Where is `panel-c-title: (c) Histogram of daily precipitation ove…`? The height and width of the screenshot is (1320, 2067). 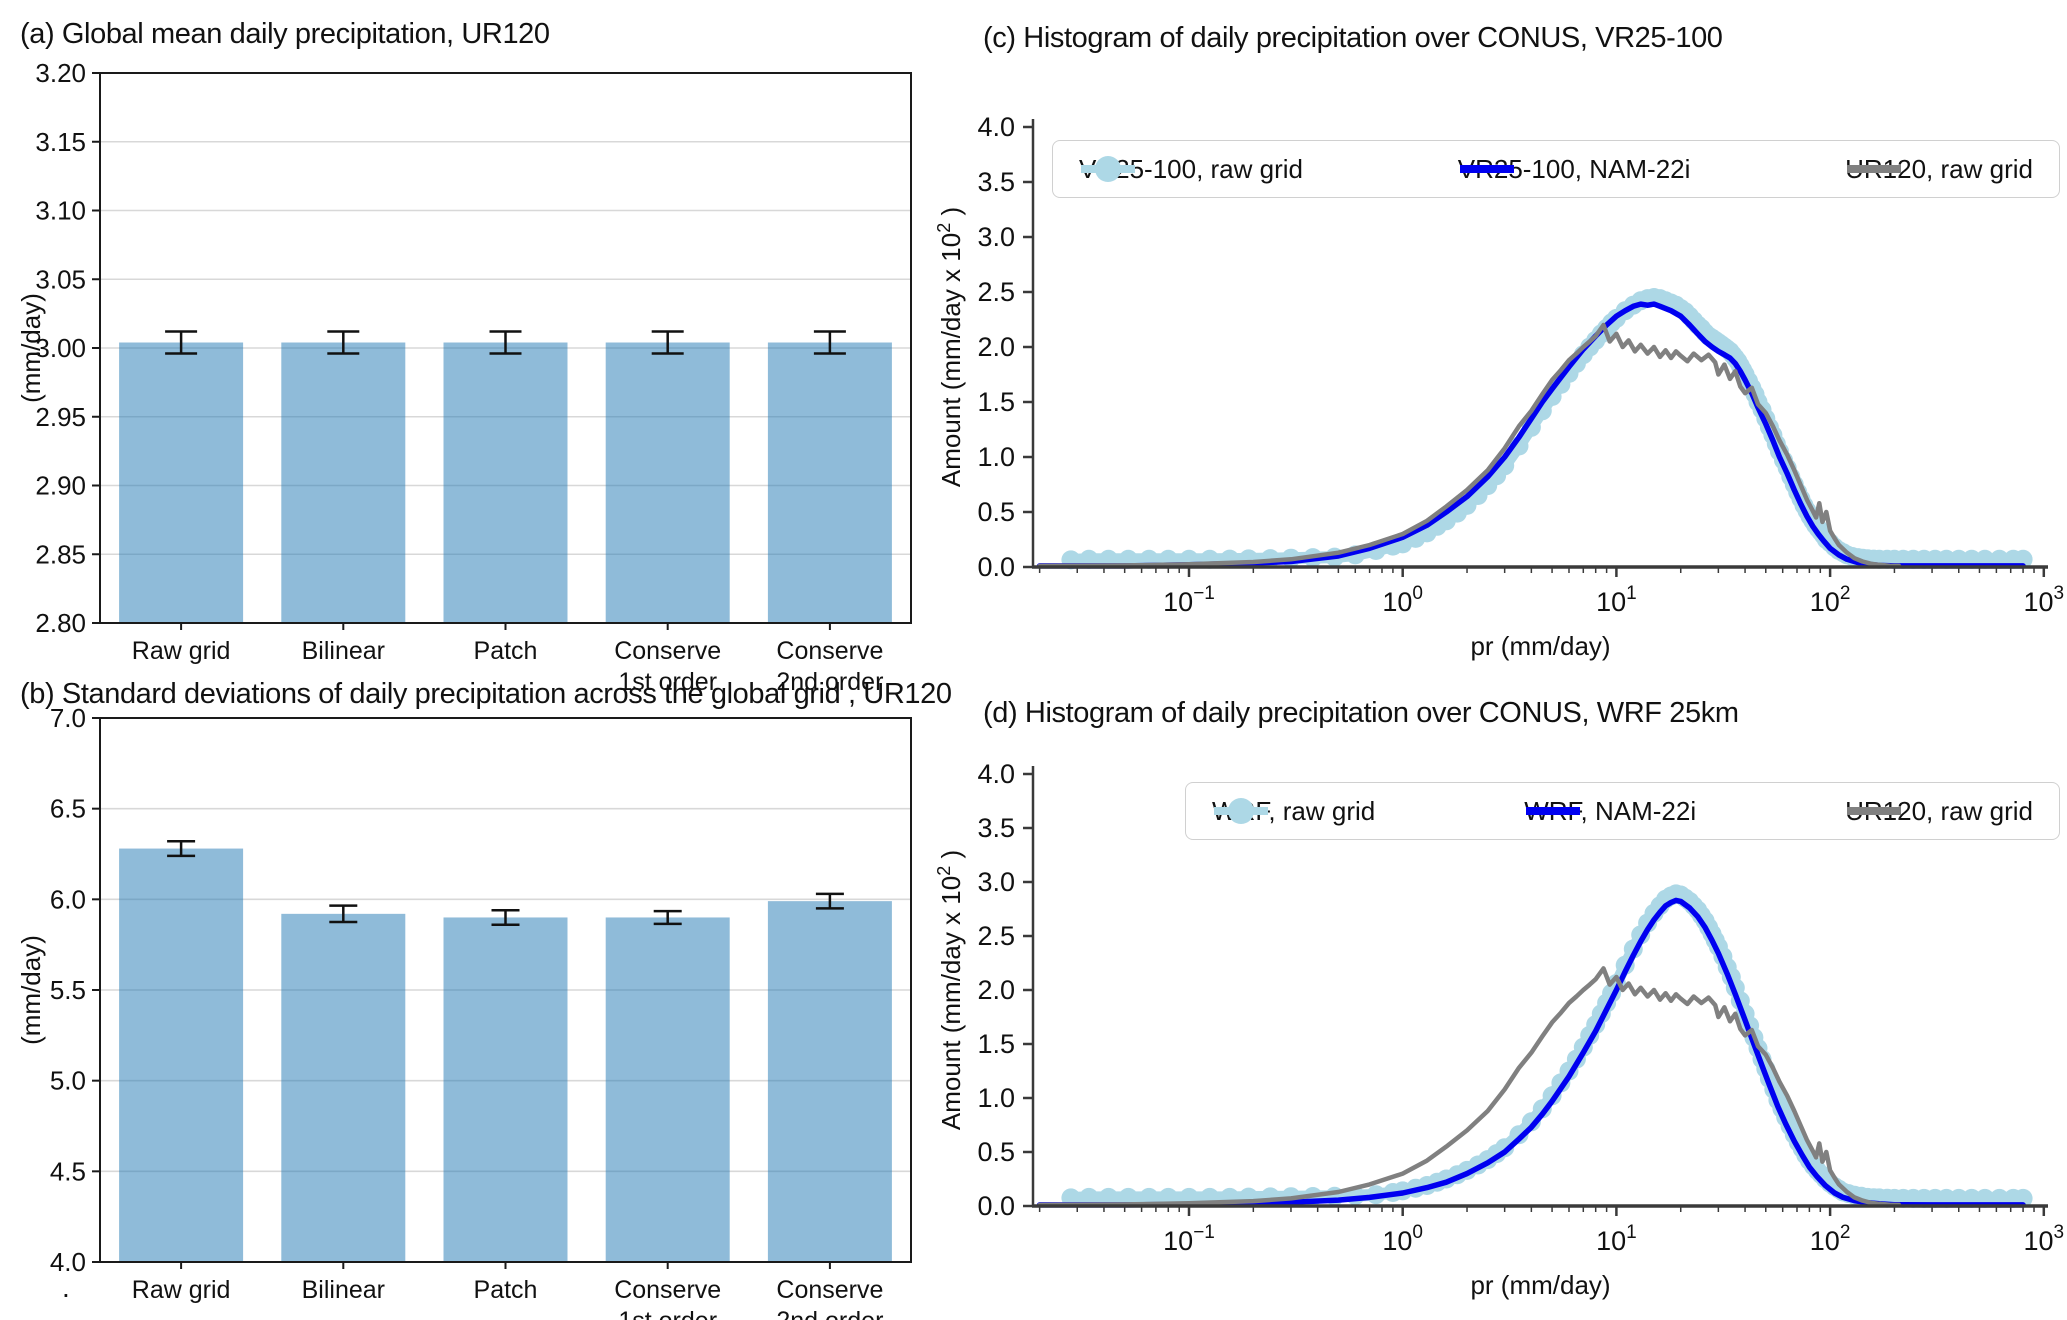 panel-c-title: (c) Histogram of daily precipitation ove… is located at coordinates (1353, 38).